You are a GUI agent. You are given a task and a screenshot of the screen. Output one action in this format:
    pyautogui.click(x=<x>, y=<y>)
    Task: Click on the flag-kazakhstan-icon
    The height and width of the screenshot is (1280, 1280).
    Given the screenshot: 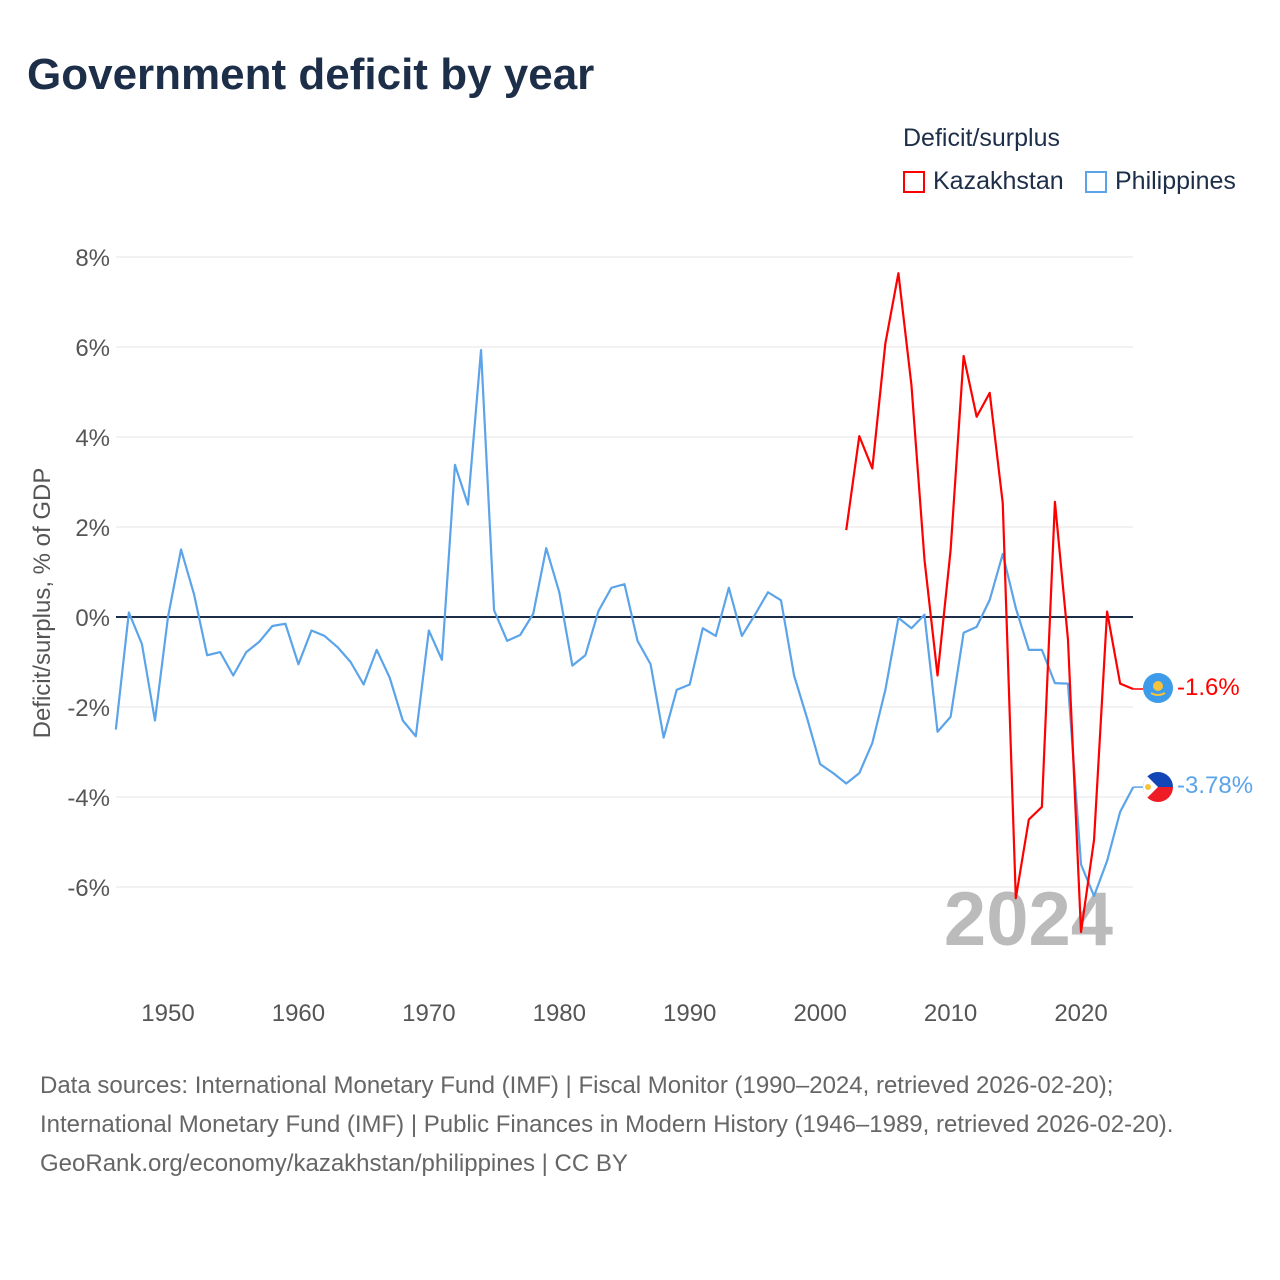 What is the action you would take?
    pyautogui.click(x=1158, y=688)
    